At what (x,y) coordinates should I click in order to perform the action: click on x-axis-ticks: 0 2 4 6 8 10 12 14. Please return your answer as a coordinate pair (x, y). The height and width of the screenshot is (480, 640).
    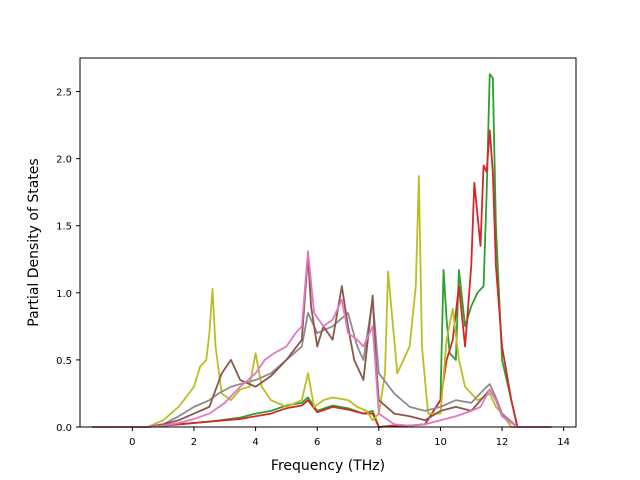
    Looking at the image, I should click on (349, 437).